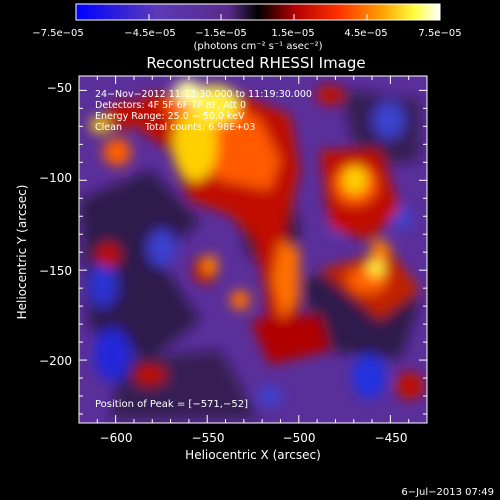 This screenshot has height=500, width=500. What do you see at coordinates (254, 438) in the screenshot?
I see `x-axis-labels: −600 −550 −500 −450` at bounding box center [254, 438].